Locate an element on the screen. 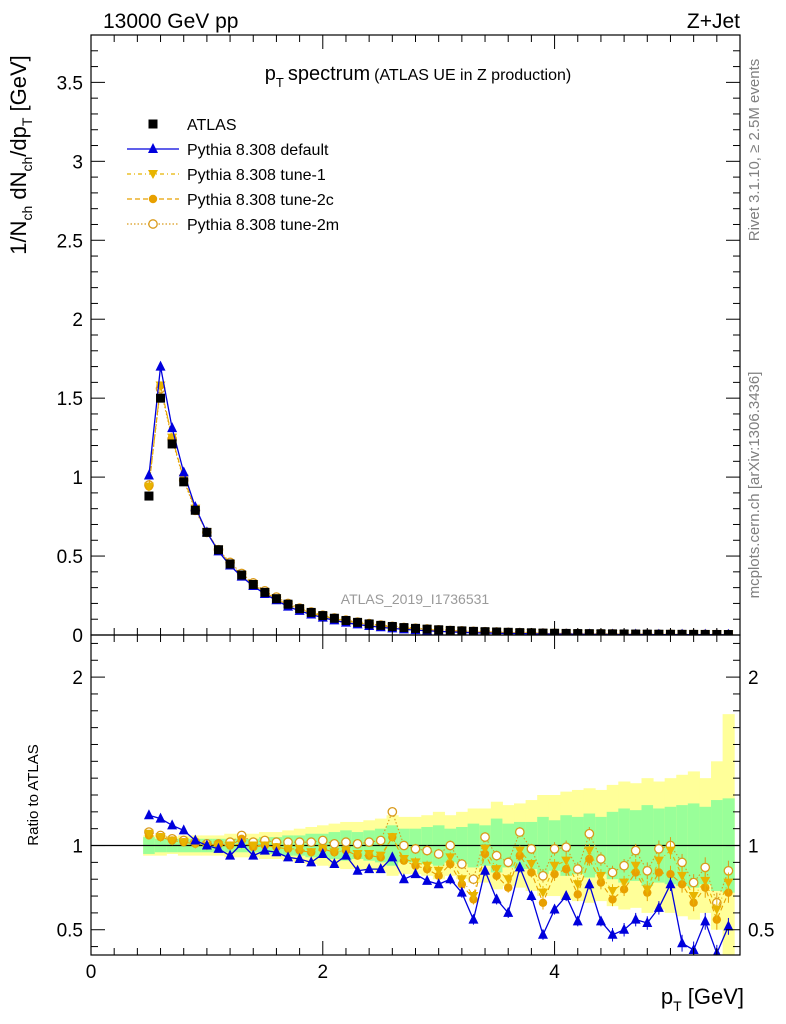 The width and height of the screenshot is (786, 1024). ratio-y-axis-label: Ratio to ATLAS is located at coordinates (33, 794).